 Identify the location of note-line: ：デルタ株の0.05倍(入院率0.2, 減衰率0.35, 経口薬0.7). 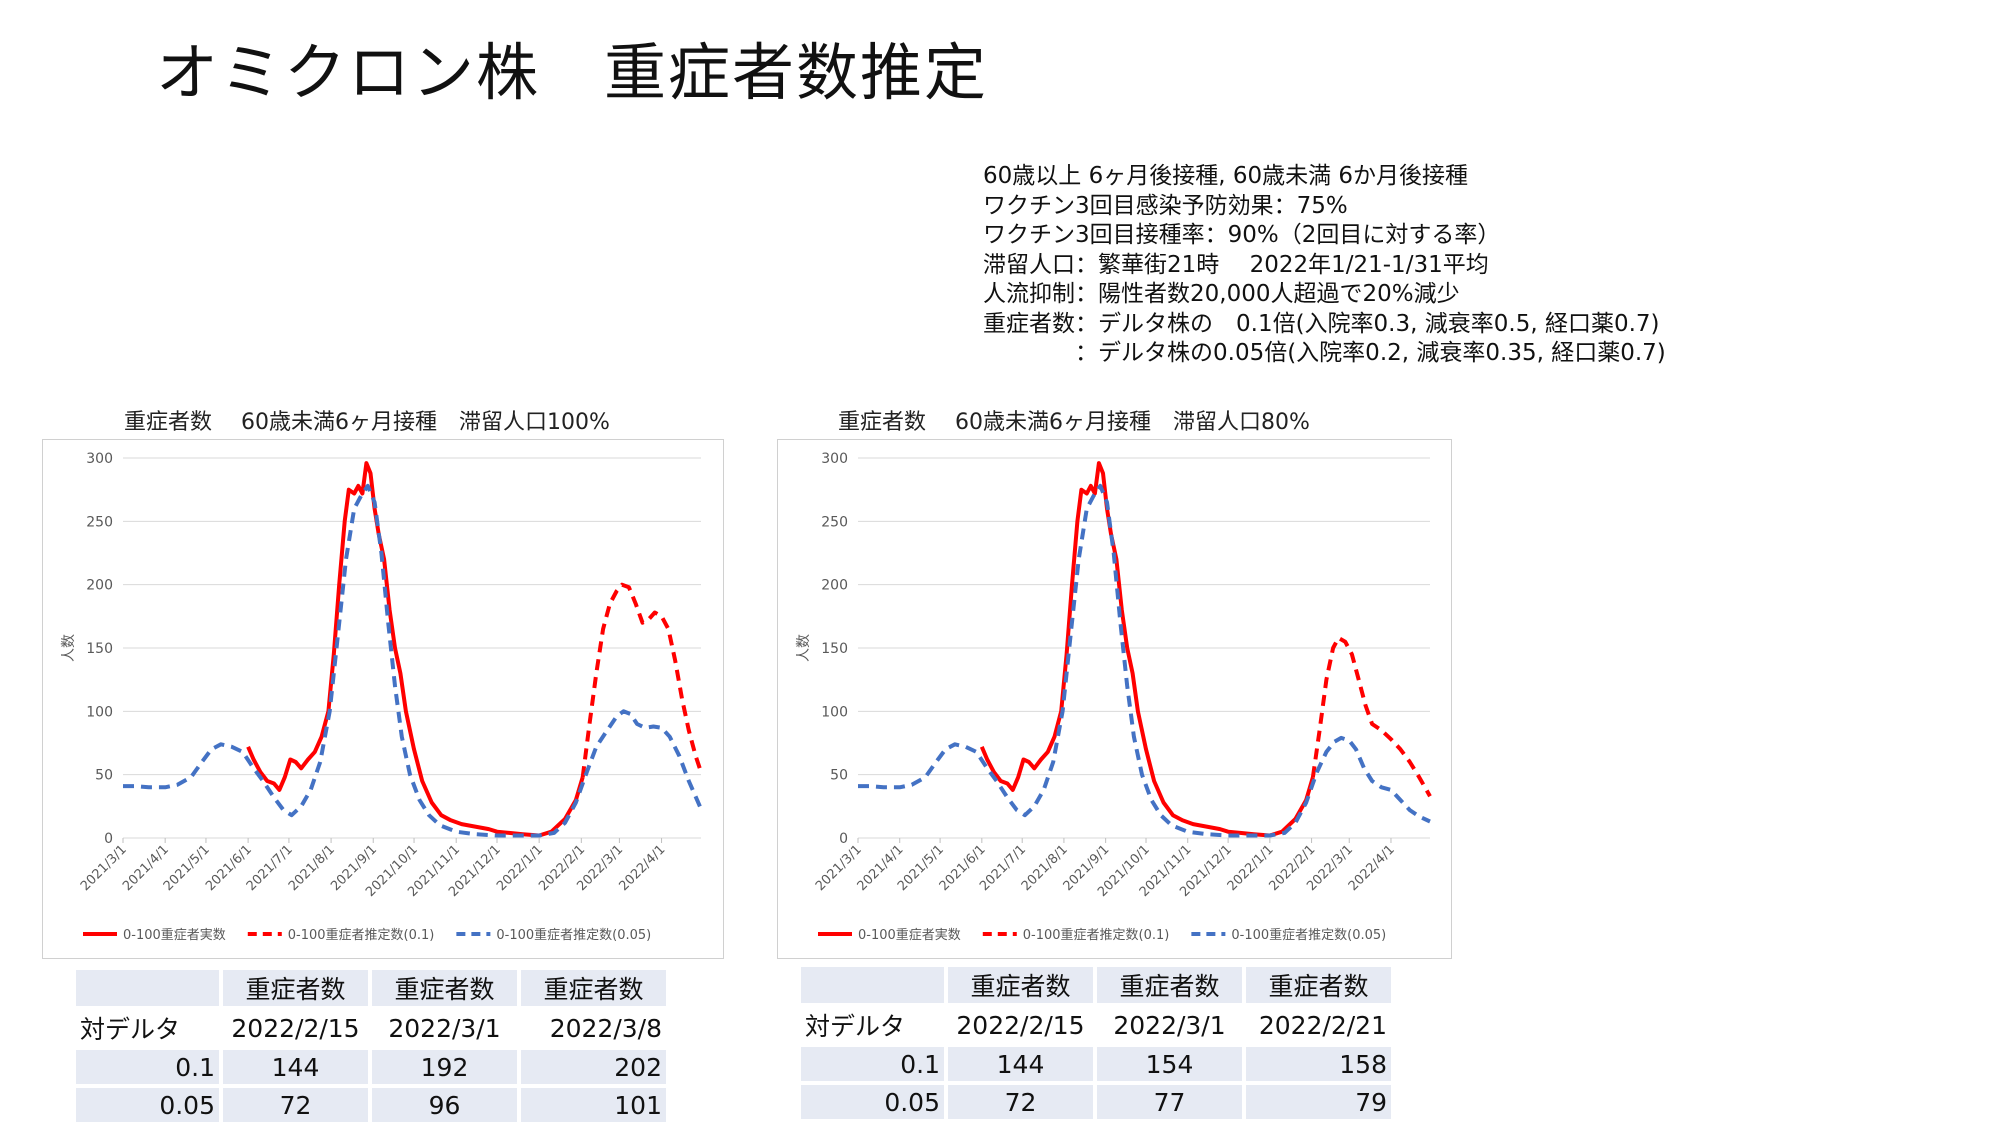
(1324, 353).